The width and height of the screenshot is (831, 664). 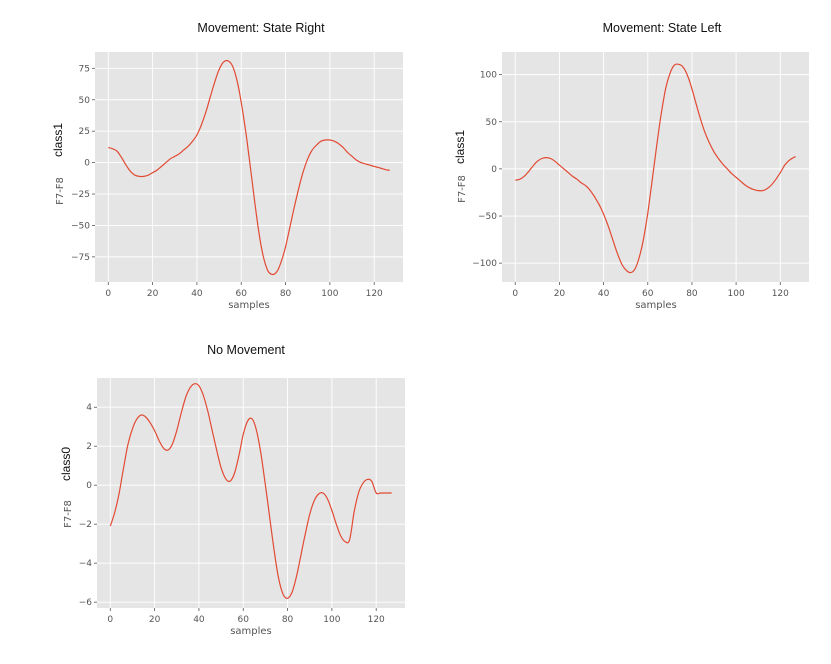 What do you see at coordinates (89, 408) in the screenshot?
I see `y-tick-label: 4` at bounding box center [89, 408].